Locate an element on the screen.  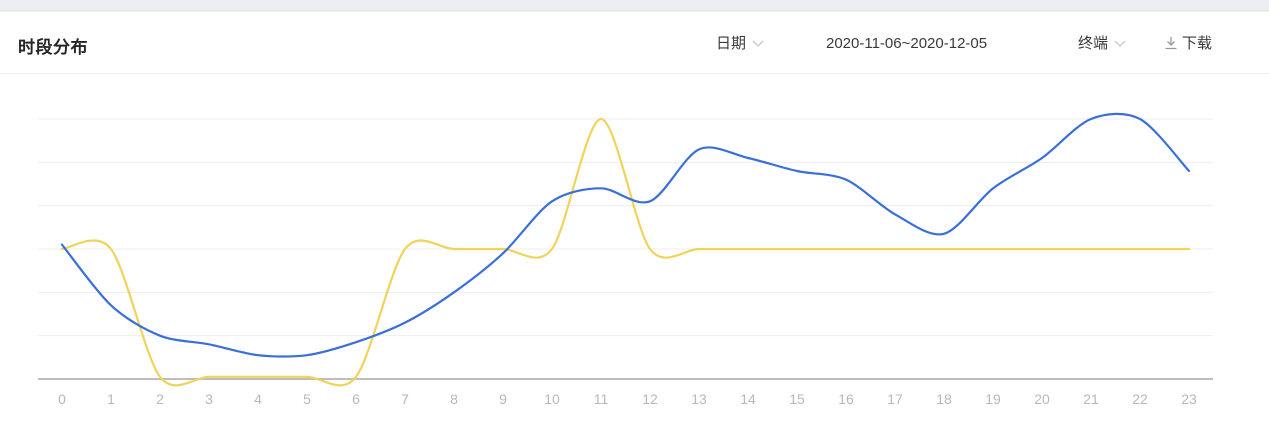
x-tick-label: 16 is located at coordinates (846, 399).